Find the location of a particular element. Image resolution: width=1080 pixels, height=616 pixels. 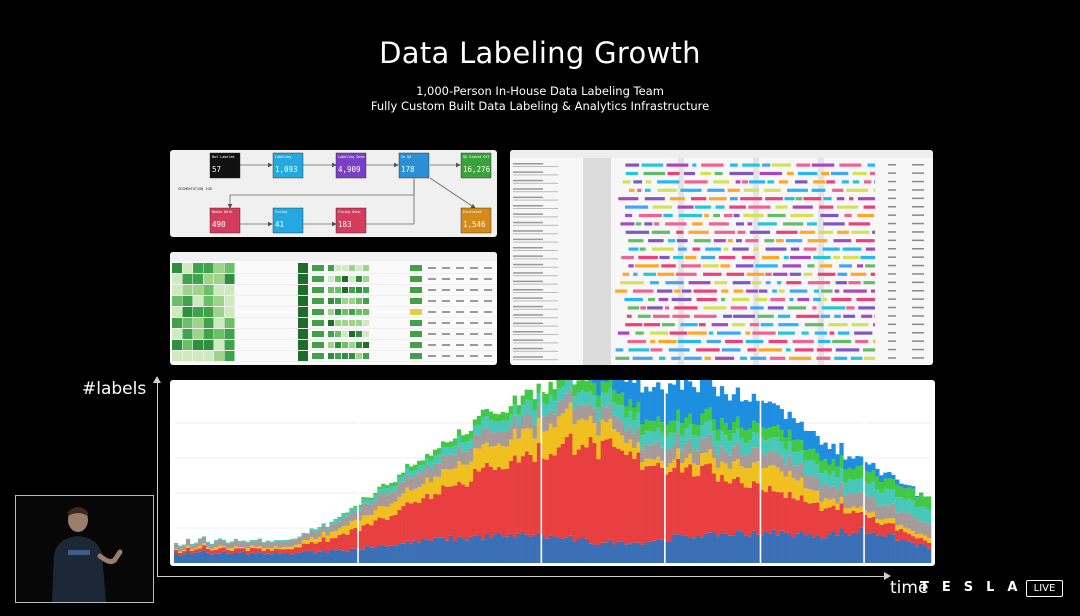

pipeline-node-label: Fixing Done is located at coordinates (349, 212).